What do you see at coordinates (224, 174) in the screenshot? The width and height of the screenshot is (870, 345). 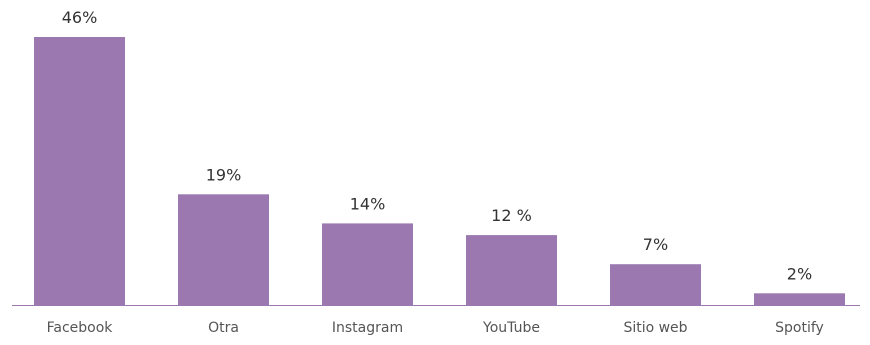 I see `value-label-otra: 19%` at bounding box center [224, 174].